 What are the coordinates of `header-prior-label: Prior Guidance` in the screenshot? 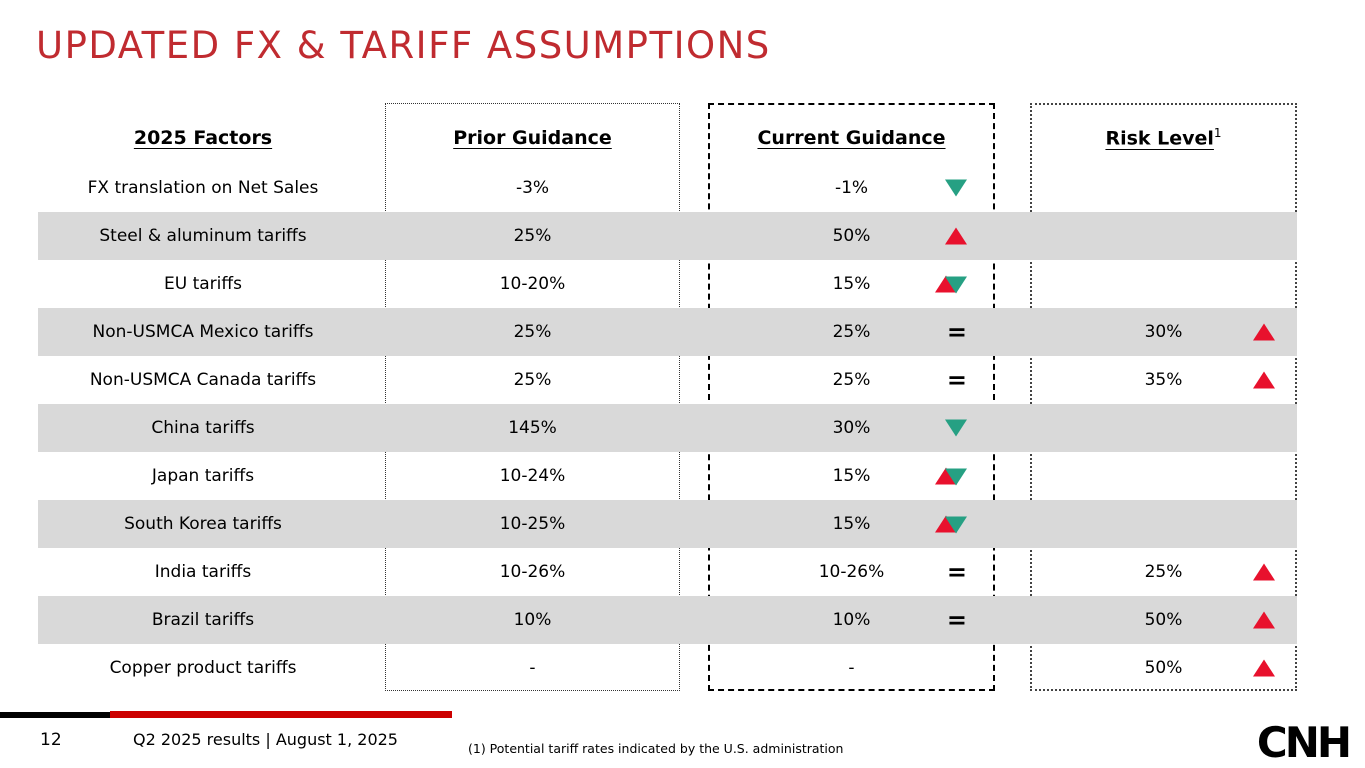 It's located at (532, 138).